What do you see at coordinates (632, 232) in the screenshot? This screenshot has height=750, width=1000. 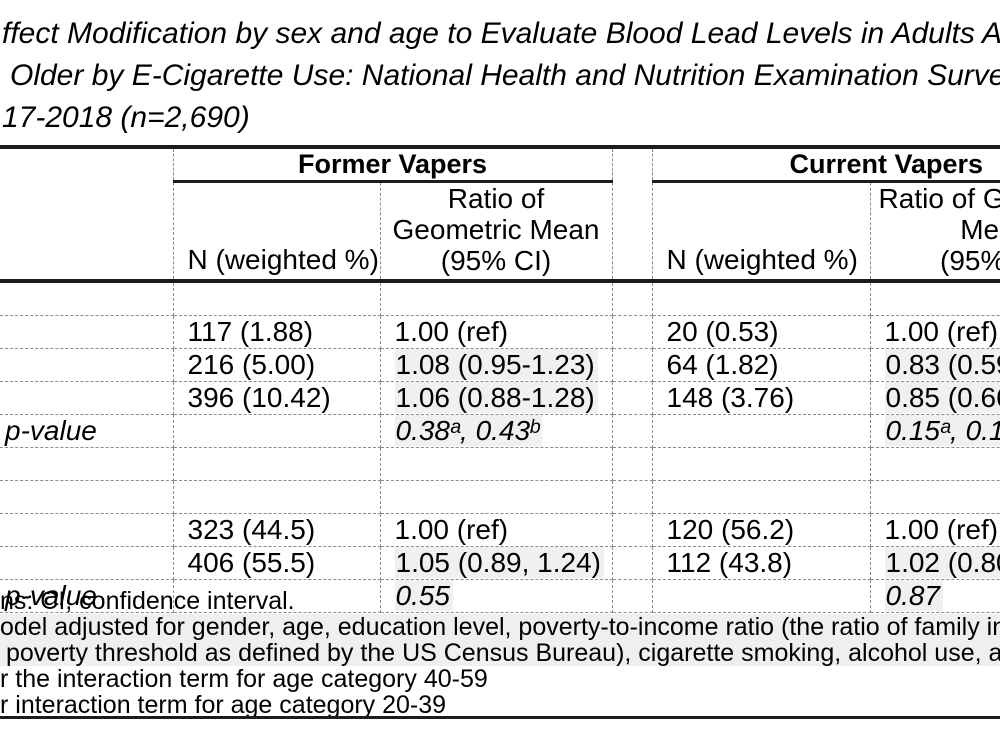 I see `spacer-subheader-cell` at bounding box center [632, 232].